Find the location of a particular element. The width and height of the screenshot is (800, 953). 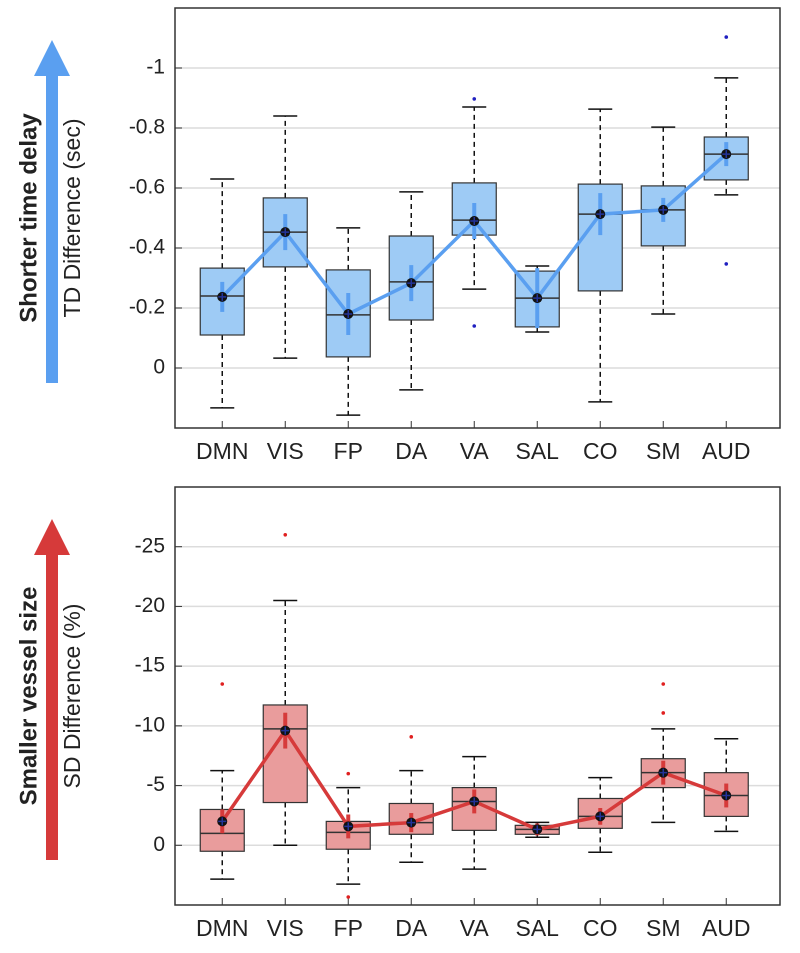

side-label: Smaller vessel size is located at coordinates (28, 696).